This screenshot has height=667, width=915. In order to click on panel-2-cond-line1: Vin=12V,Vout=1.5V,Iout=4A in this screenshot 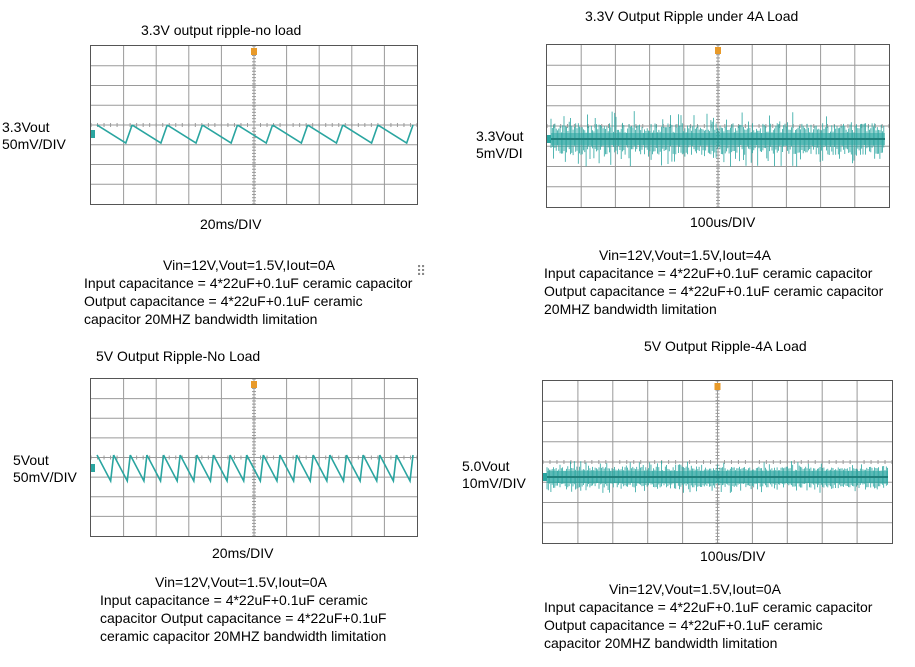, I will do `click(685, 255)`.